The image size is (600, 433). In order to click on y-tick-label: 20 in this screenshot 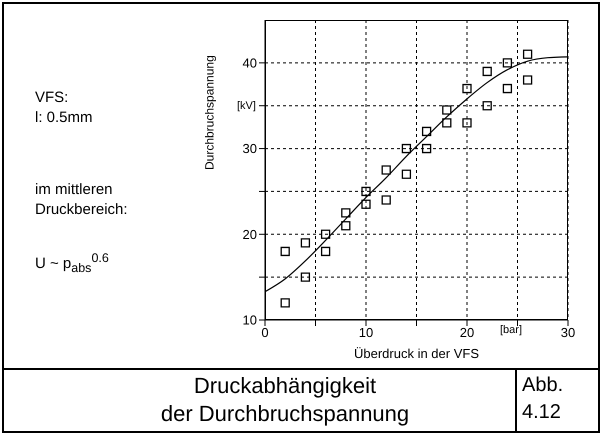, I will do `click(249, 234)`.